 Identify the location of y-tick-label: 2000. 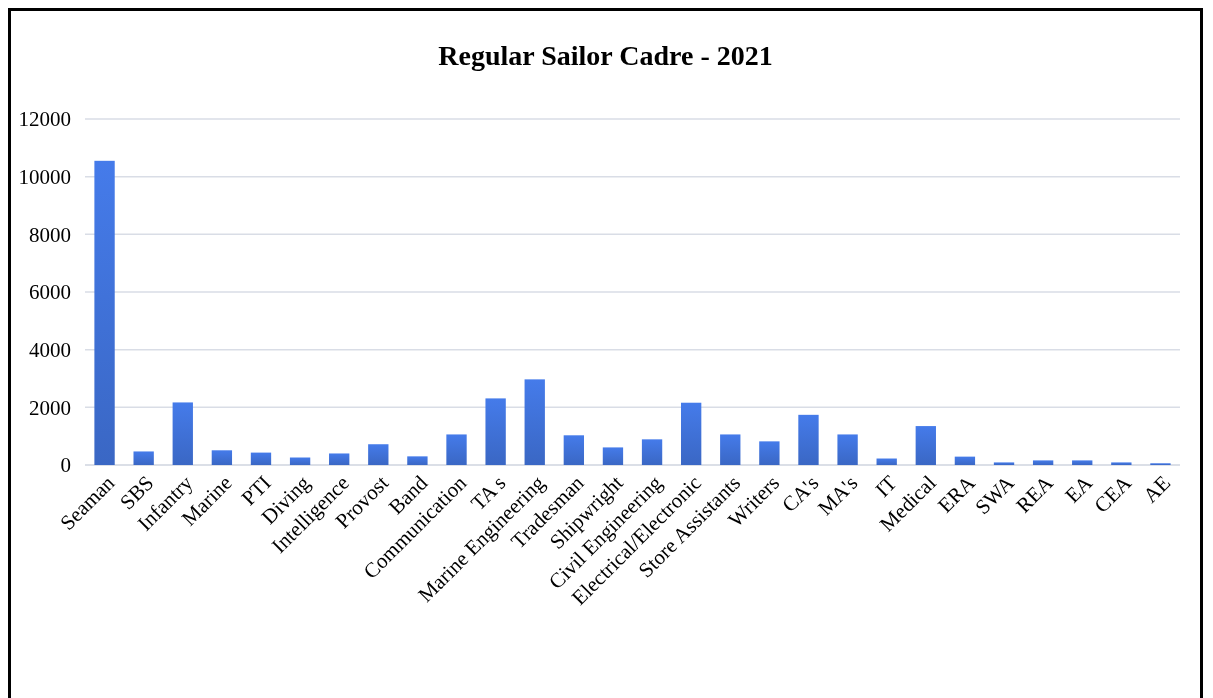
(50, 407).